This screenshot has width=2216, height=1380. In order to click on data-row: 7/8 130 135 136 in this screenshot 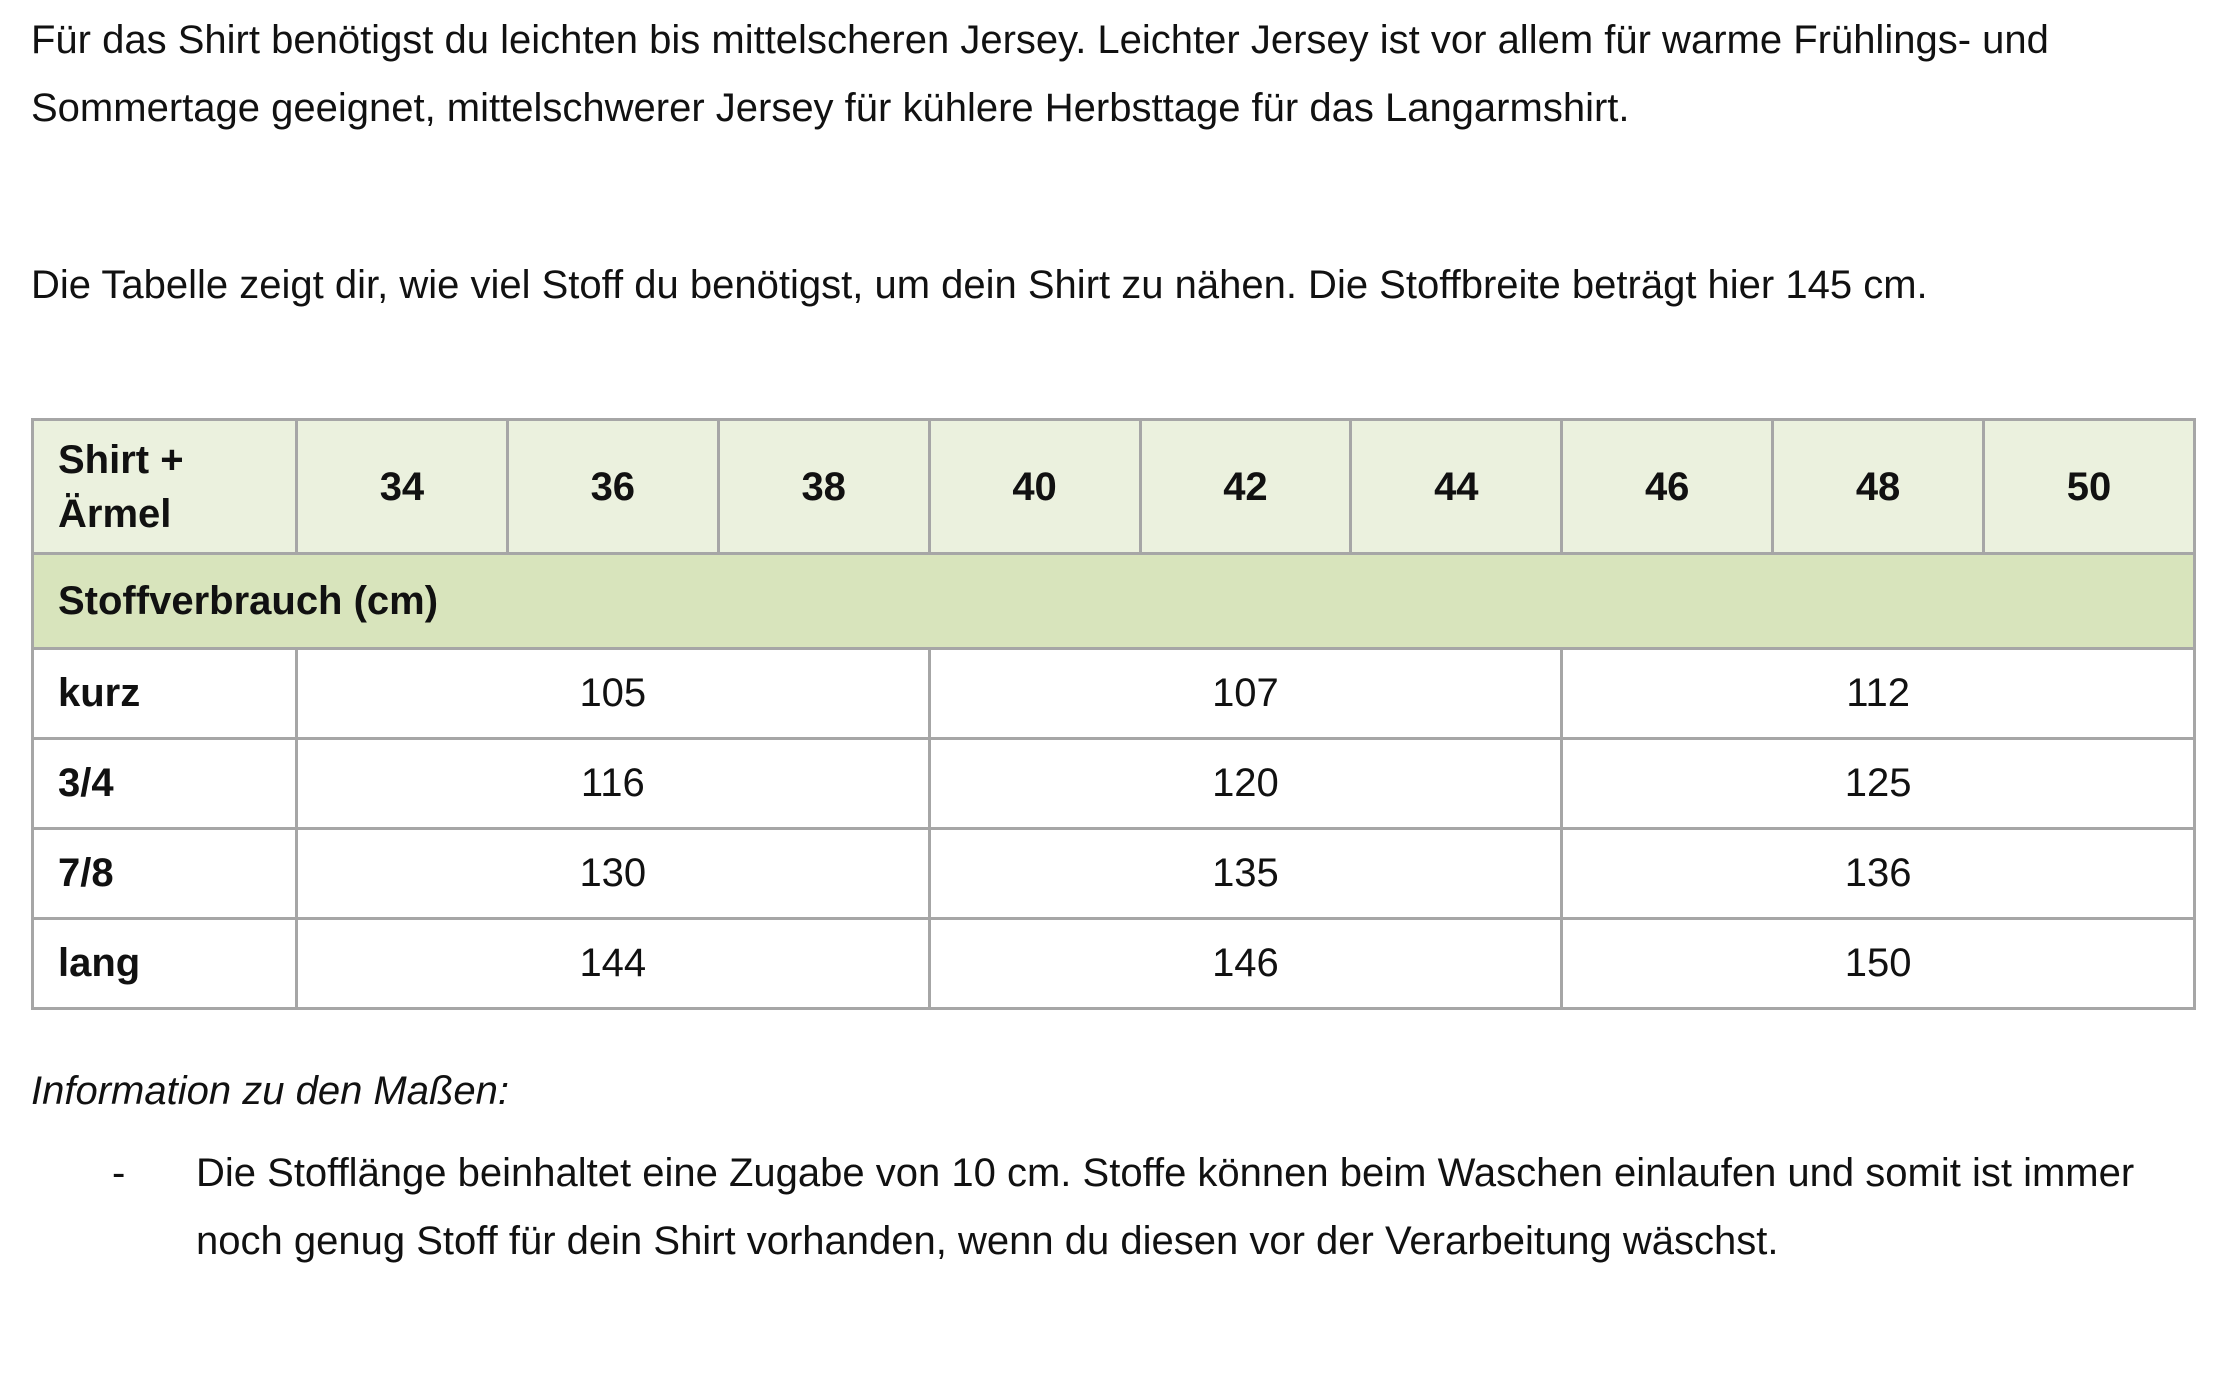, I will do `click(1113, 873)`.